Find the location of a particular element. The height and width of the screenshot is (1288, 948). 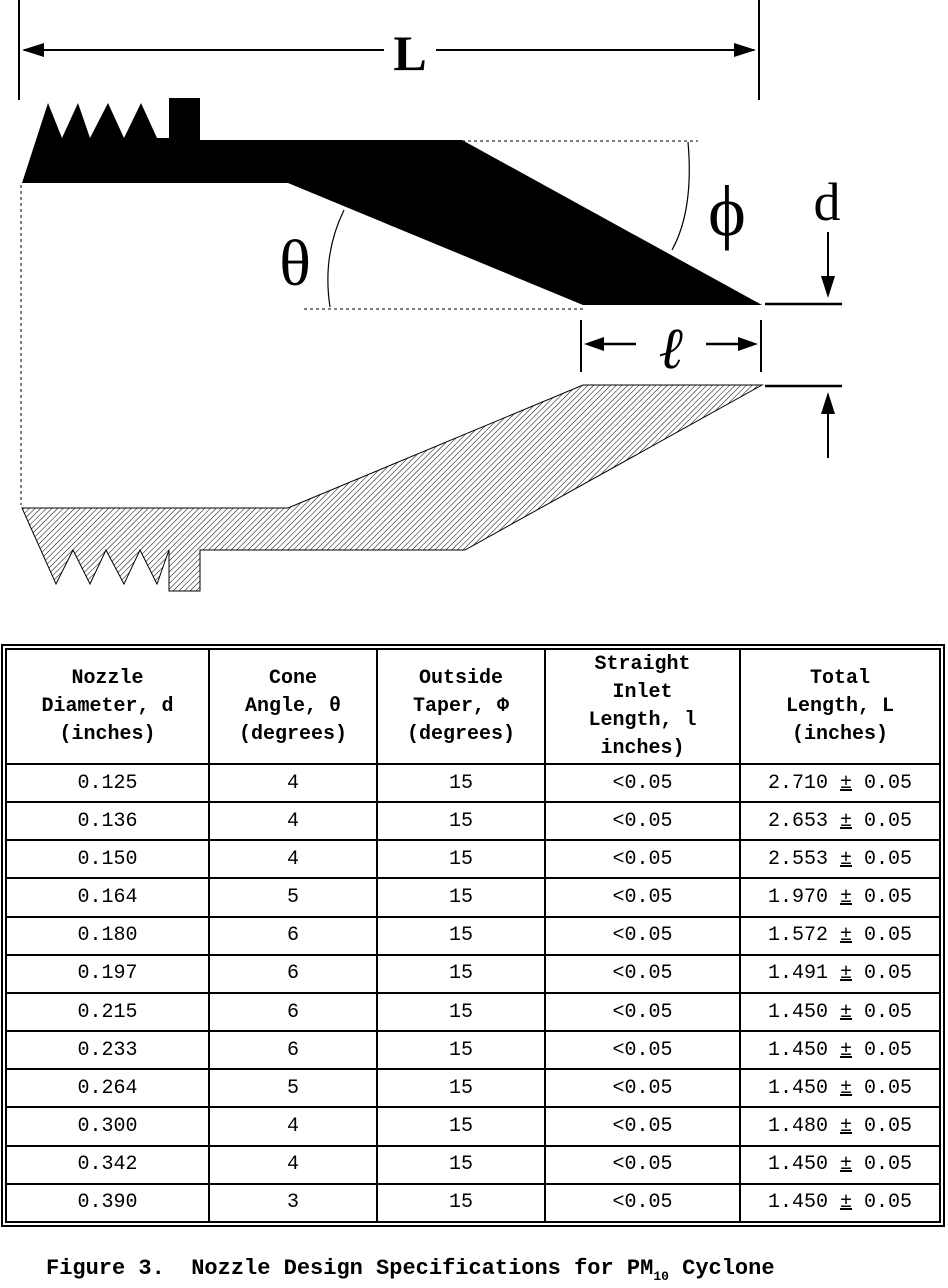

cone-angle-label: θ is located at coordinates (295, 263).